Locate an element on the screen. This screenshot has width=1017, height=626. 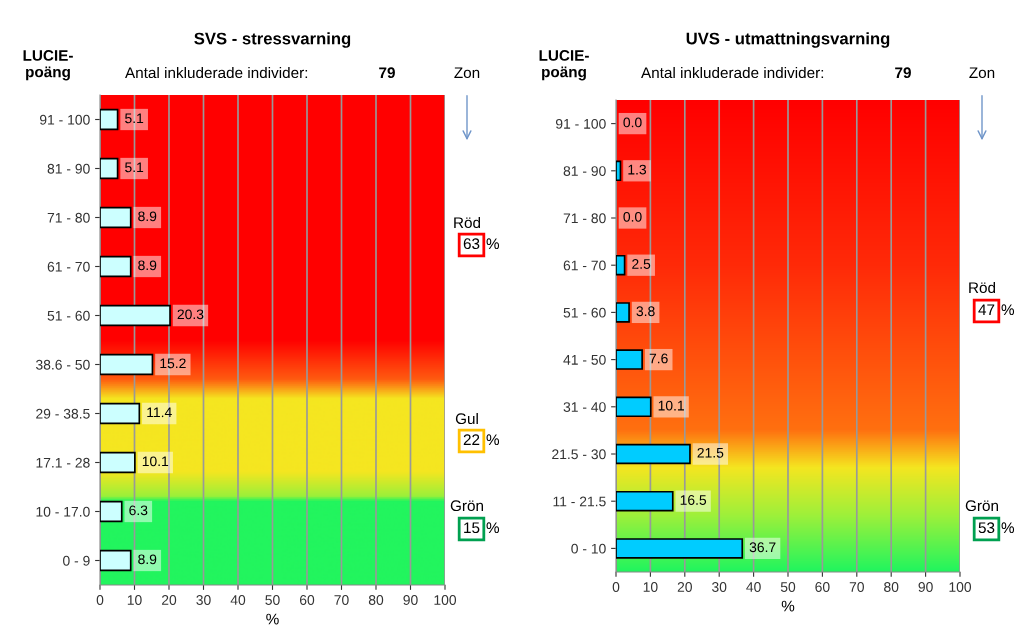
data-label: 15.2 is located at coordinates (173, 363).